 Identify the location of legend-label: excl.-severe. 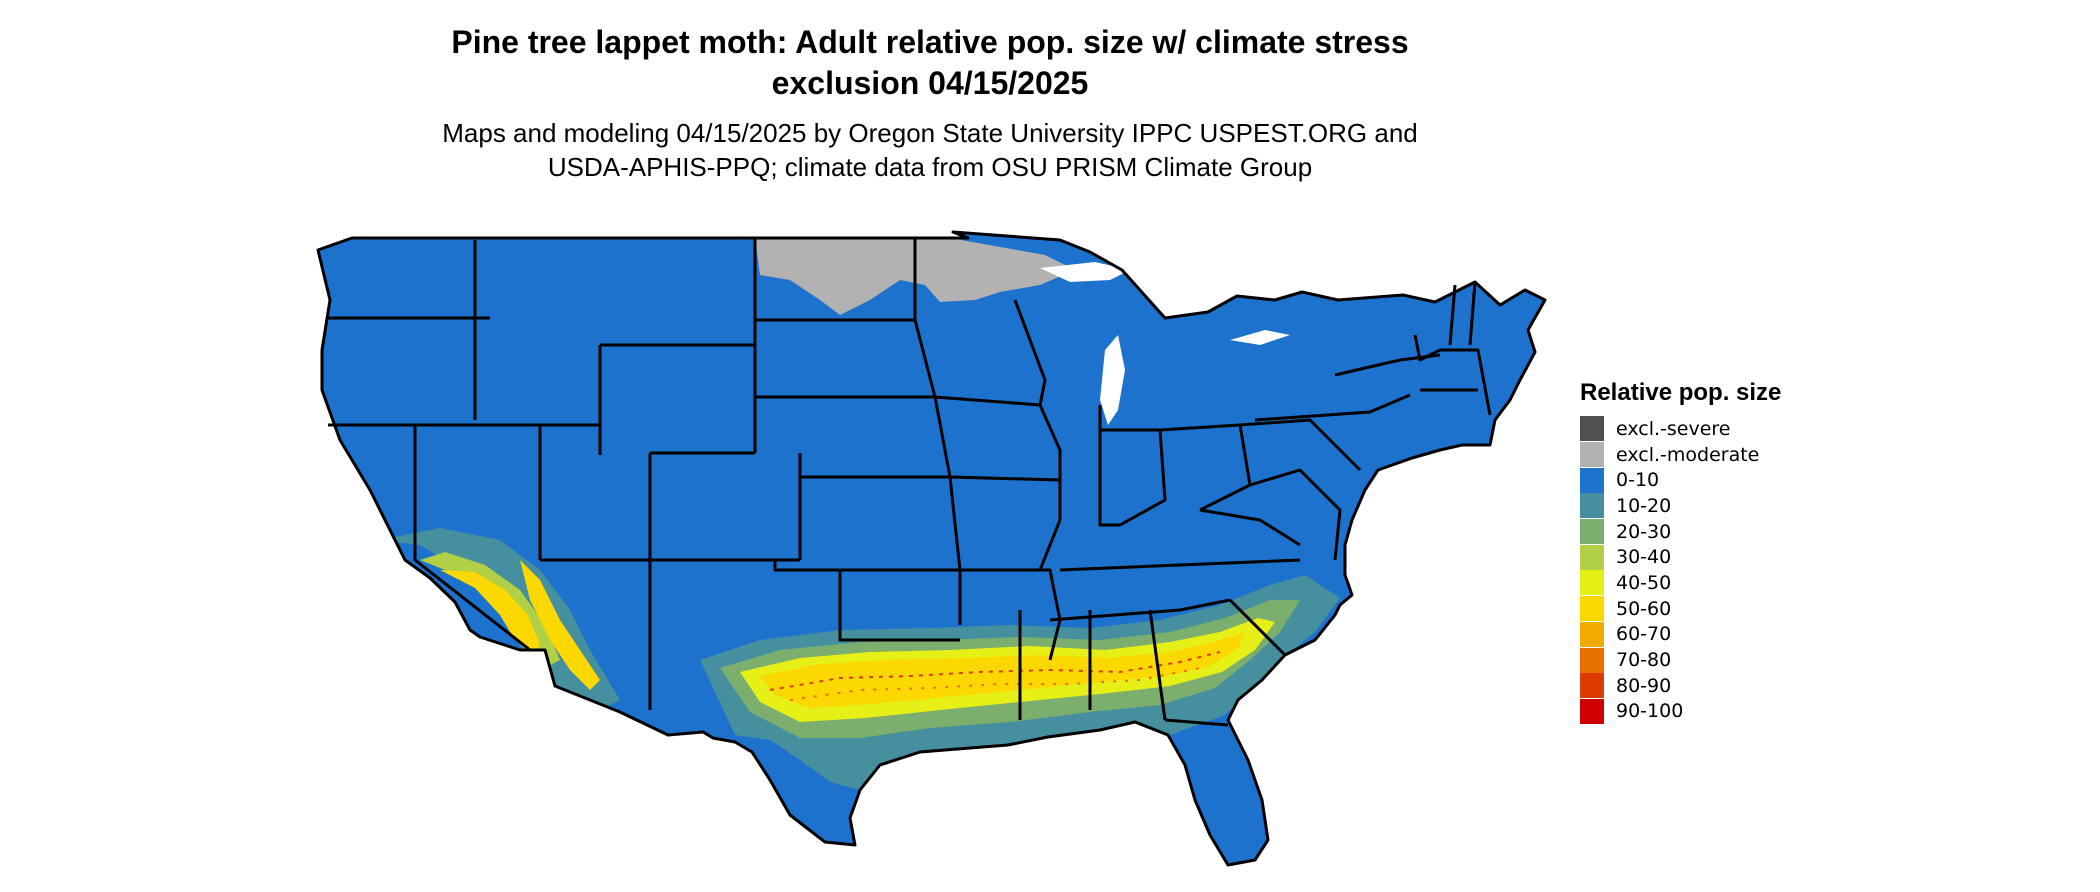
(1673, 428).